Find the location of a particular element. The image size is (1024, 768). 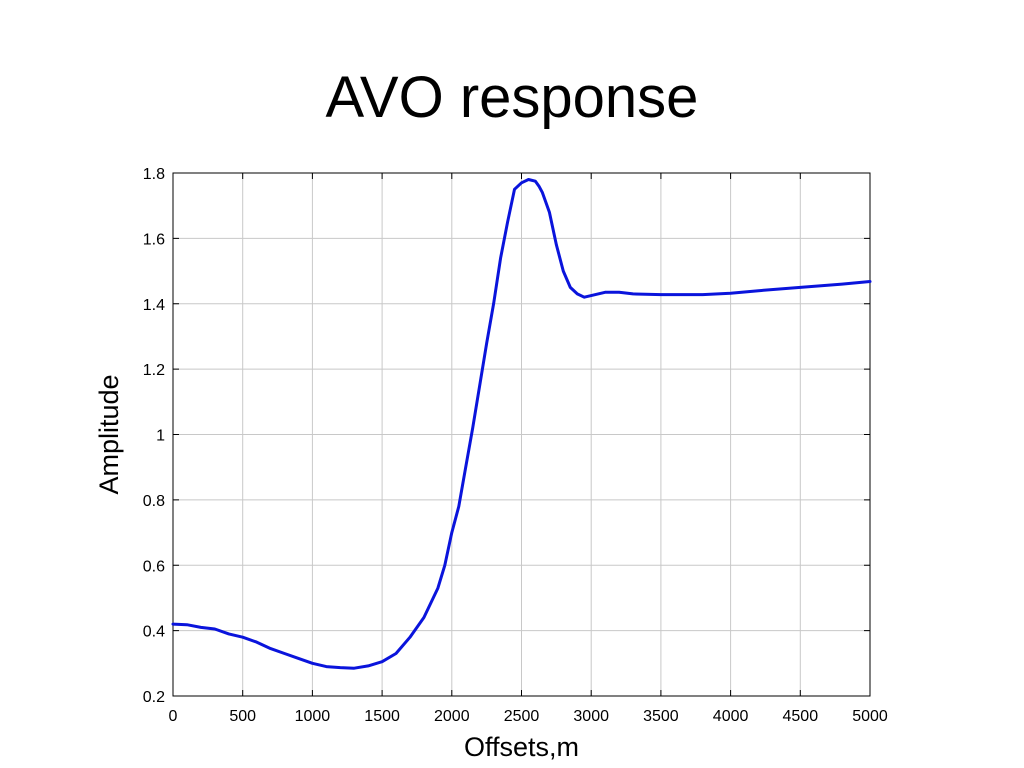

y-tick-label: 0.8 is located at coordinates (154, 501).